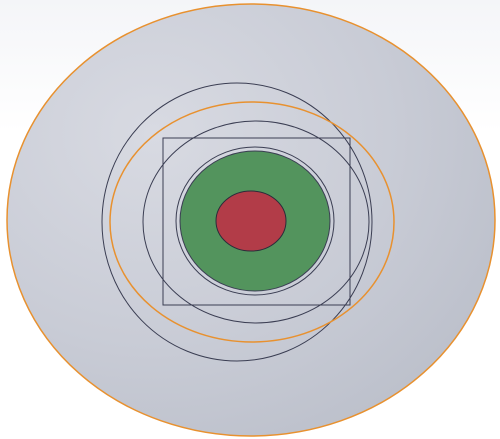 This screenshot has width=500, height=439. I want to click on red-region, so click(251, 221).